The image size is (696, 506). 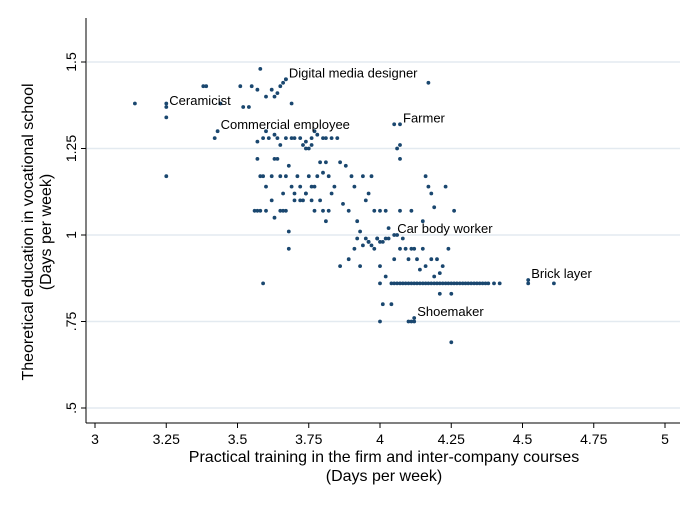 What do you see at coordinates (561, 273) in the screenshot?
I see `point-annotation-label: Brick layer` at bounding box center [561, 273].